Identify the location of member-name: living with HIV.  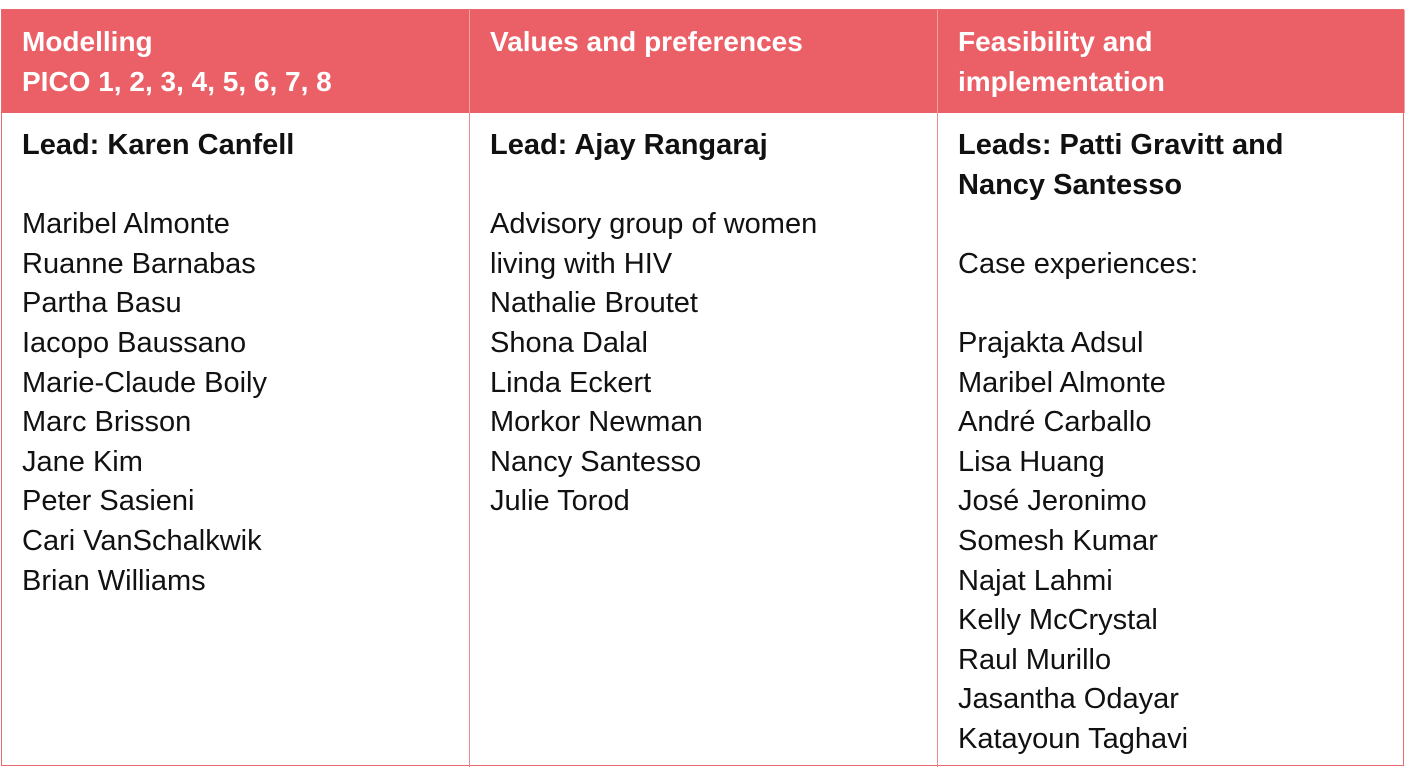
(581, 263).